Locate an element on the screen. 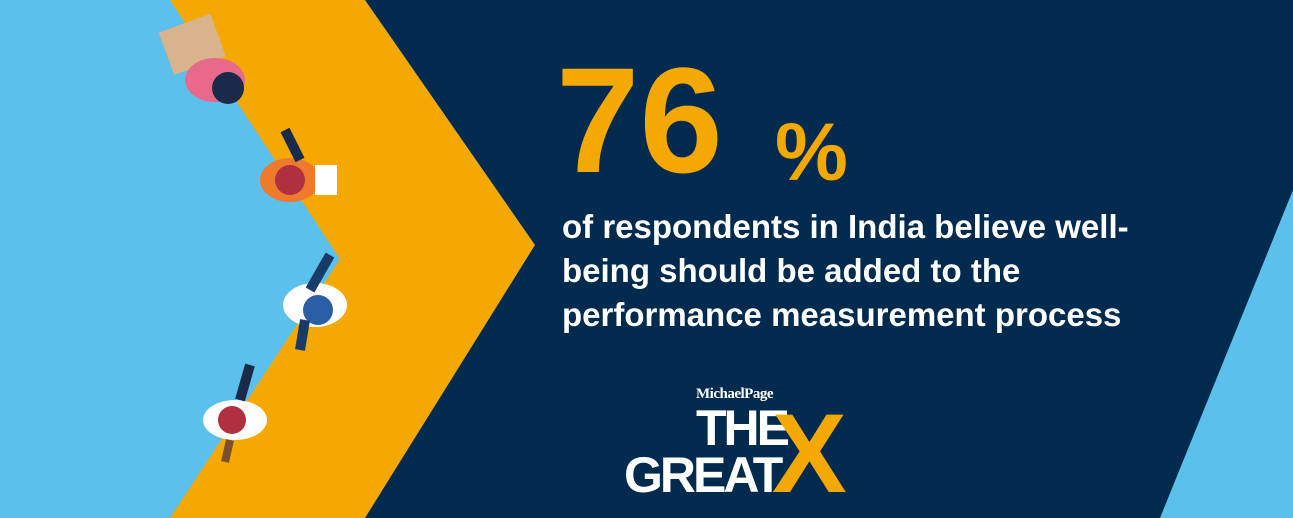 The image size is (1293, 518). stat-number: 76 is located at coordinates (639, 120).